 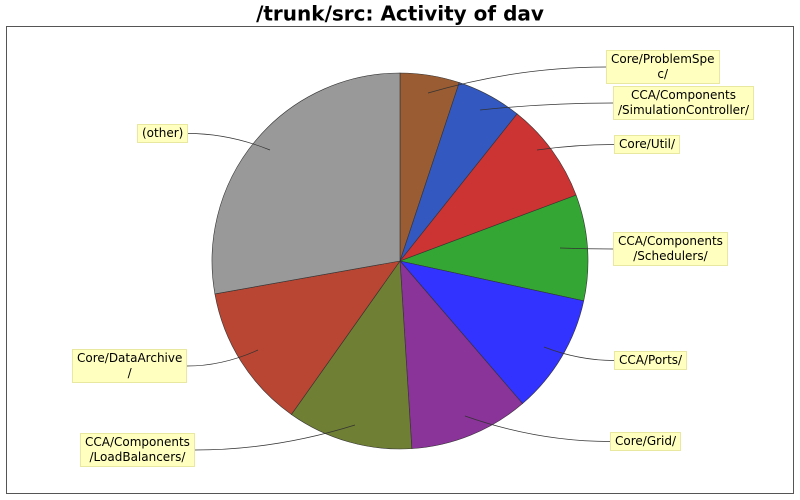 What do you see at coordinates (663, 67) in the screenshot?
I see `slice-label: Core/ProblemSpe c/` at bounding box center [663, 67].